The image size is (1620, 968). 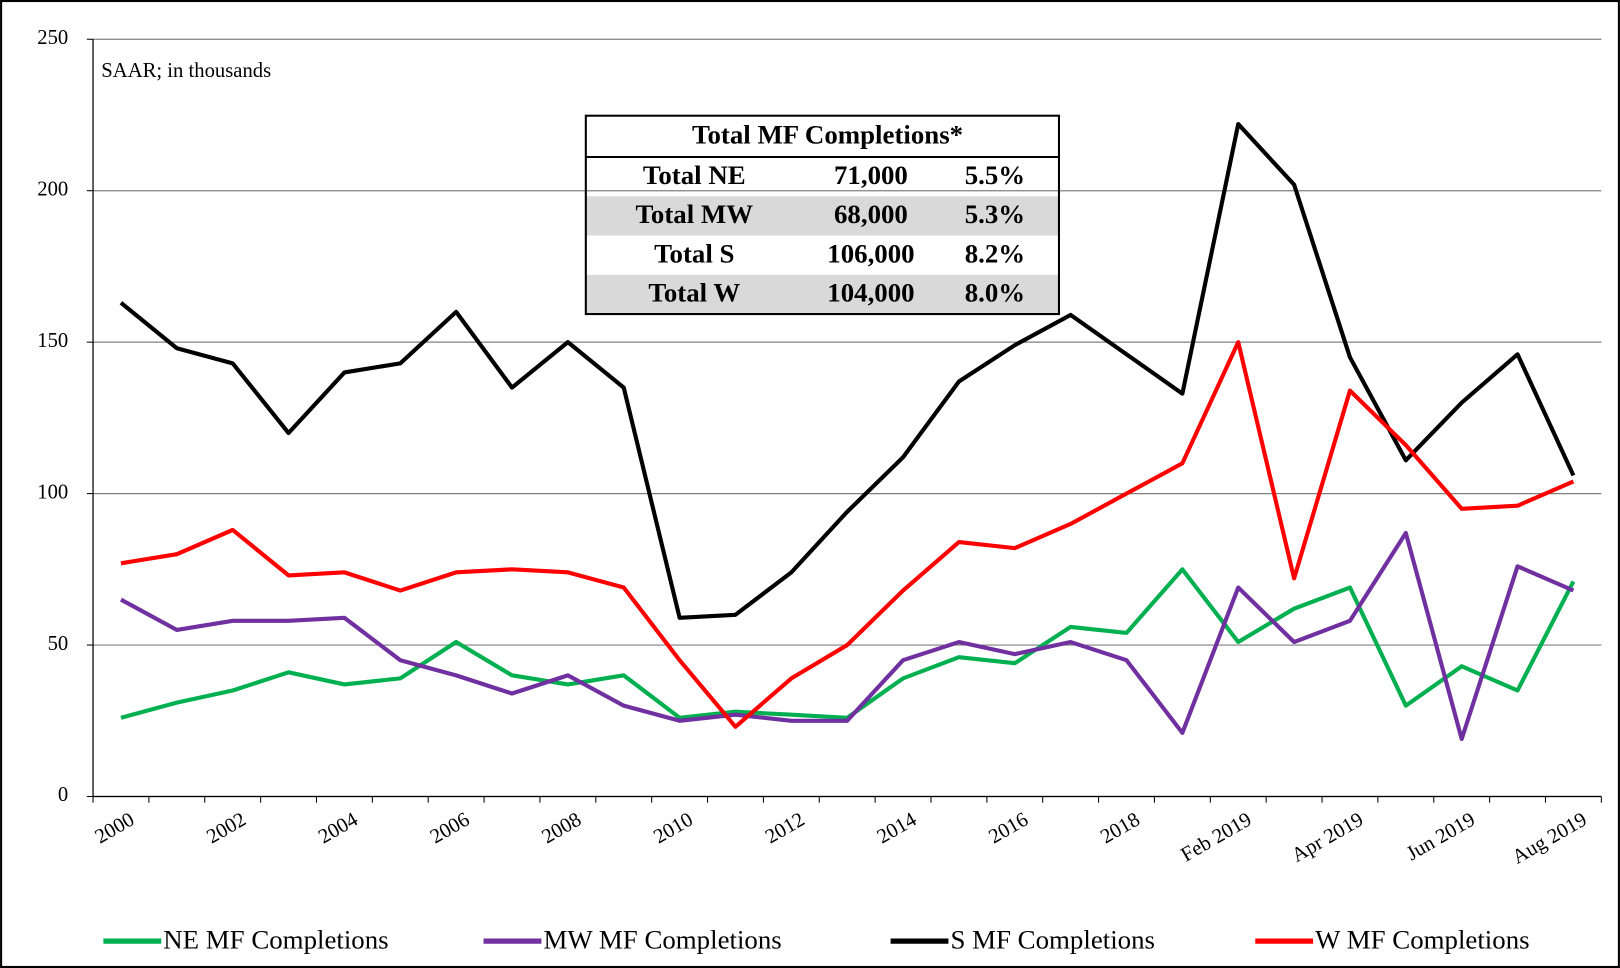 What do you see at coordinates (995, 293) in the screenshot?
I see `table-cell: 8.0%` at bounding box center [995, 293].